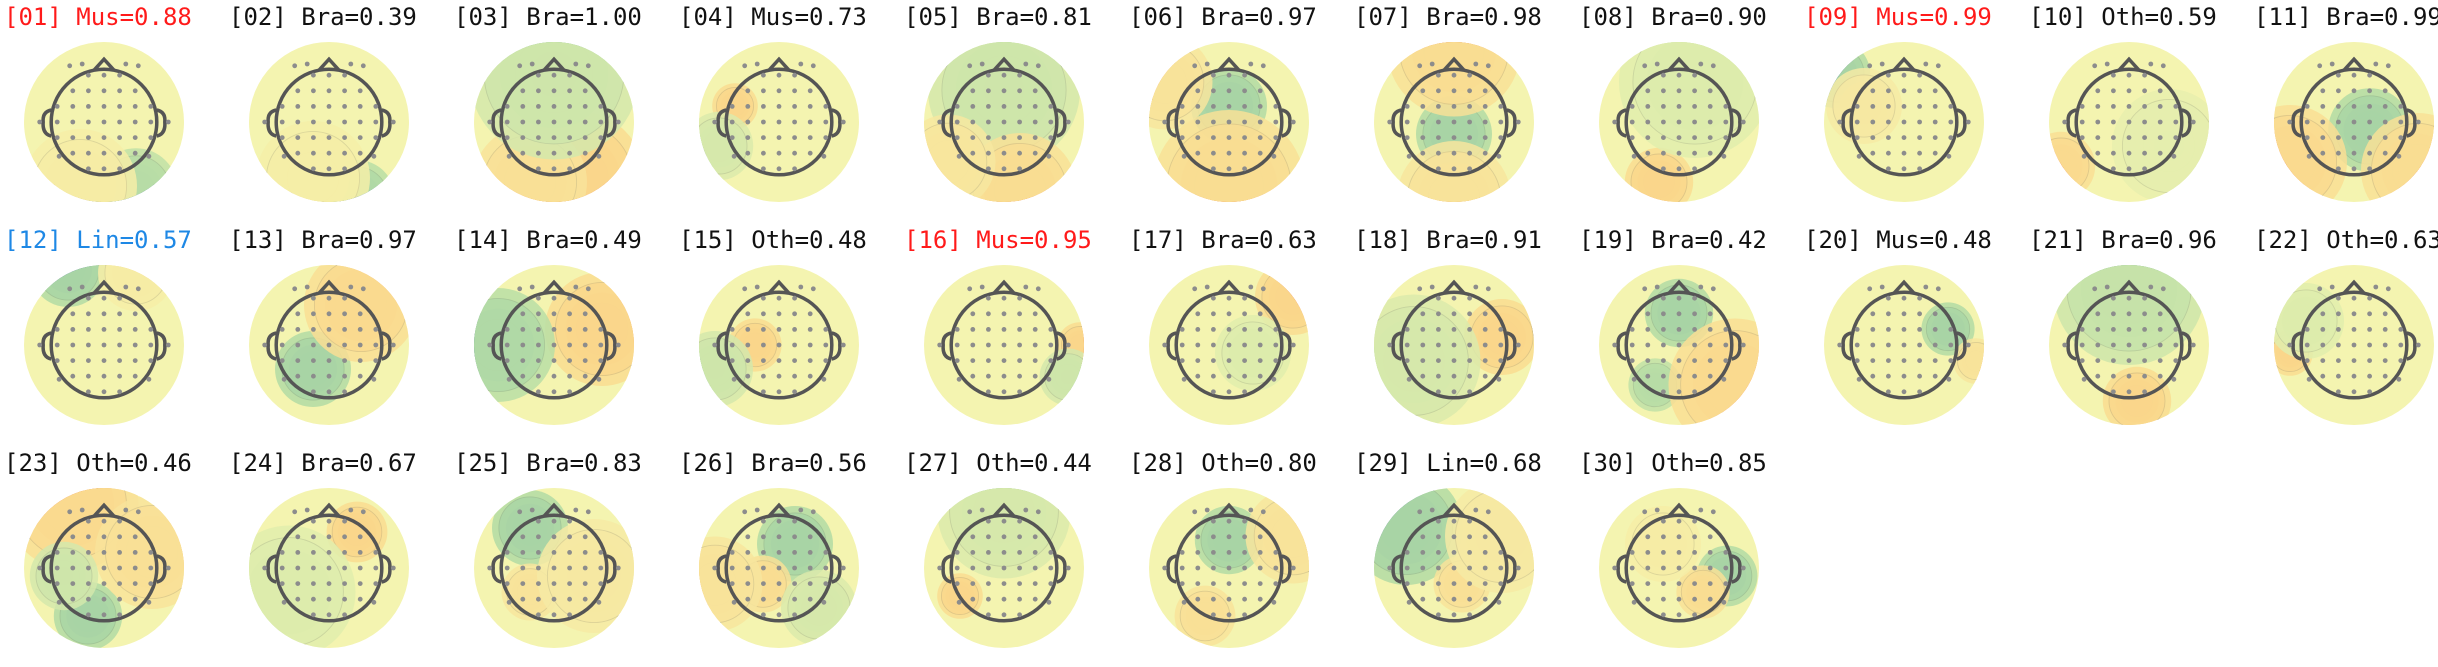  What do you see at coordinates (1836, 74) in the screenshot?
I see `contour-line` at bounding box center [1836, 74].